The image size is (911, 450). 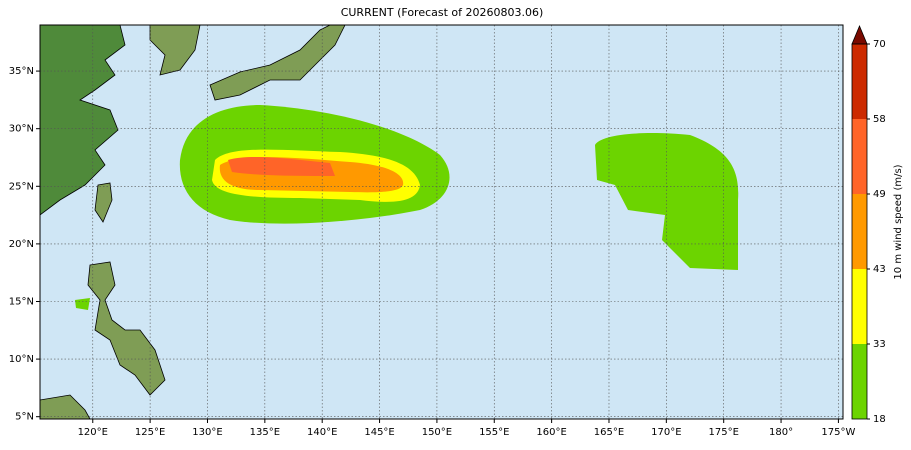 I want to click on y-tick-label: 30°N, so click(x=21, y=129).